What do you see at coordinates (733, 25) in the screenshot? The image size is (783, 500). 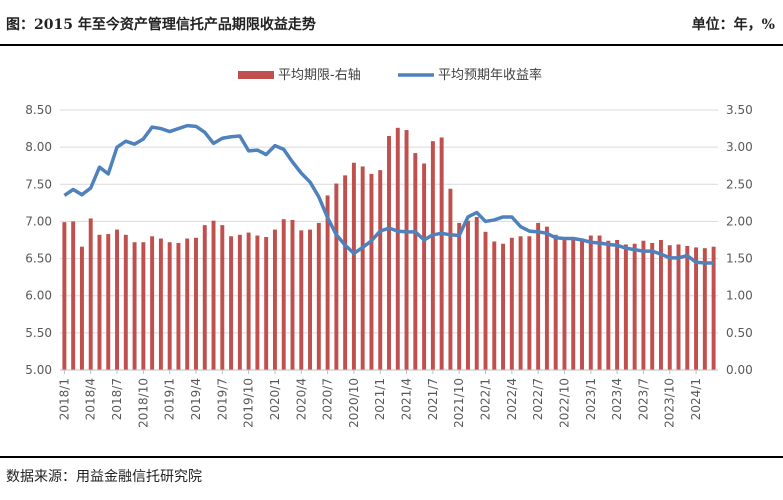 I see `unit-label: 单位：年，%` at bounding box center [733, 25].